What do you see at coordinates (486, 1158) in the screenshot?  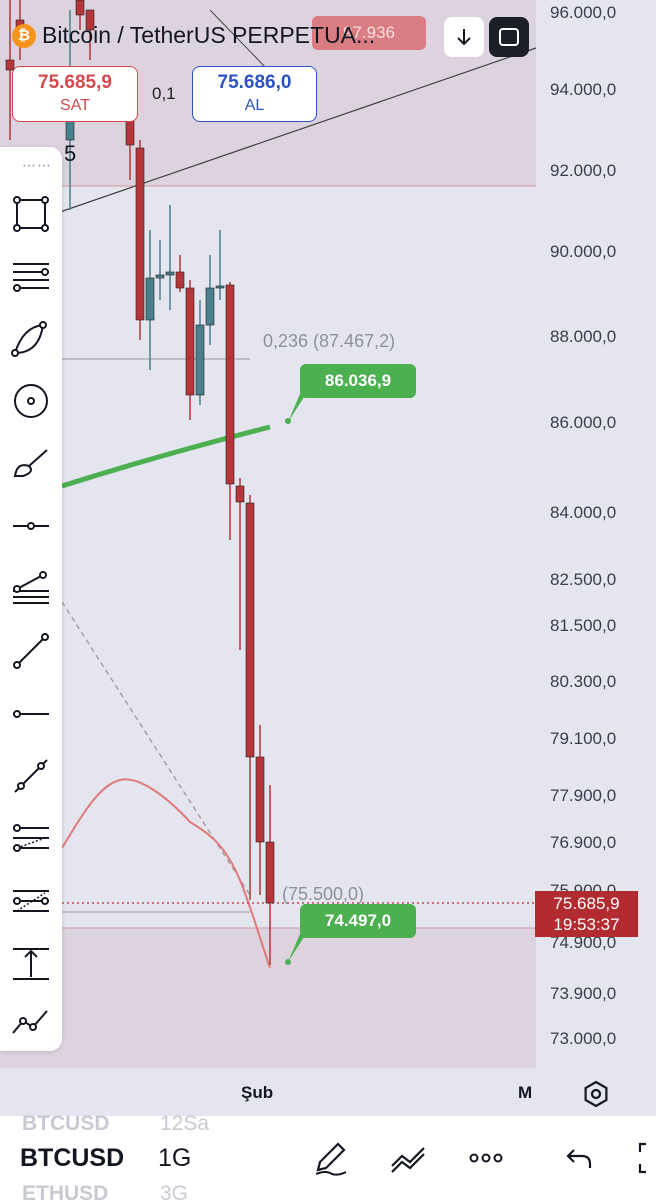 I see `more-icon` at bounding box center [486, 1158].